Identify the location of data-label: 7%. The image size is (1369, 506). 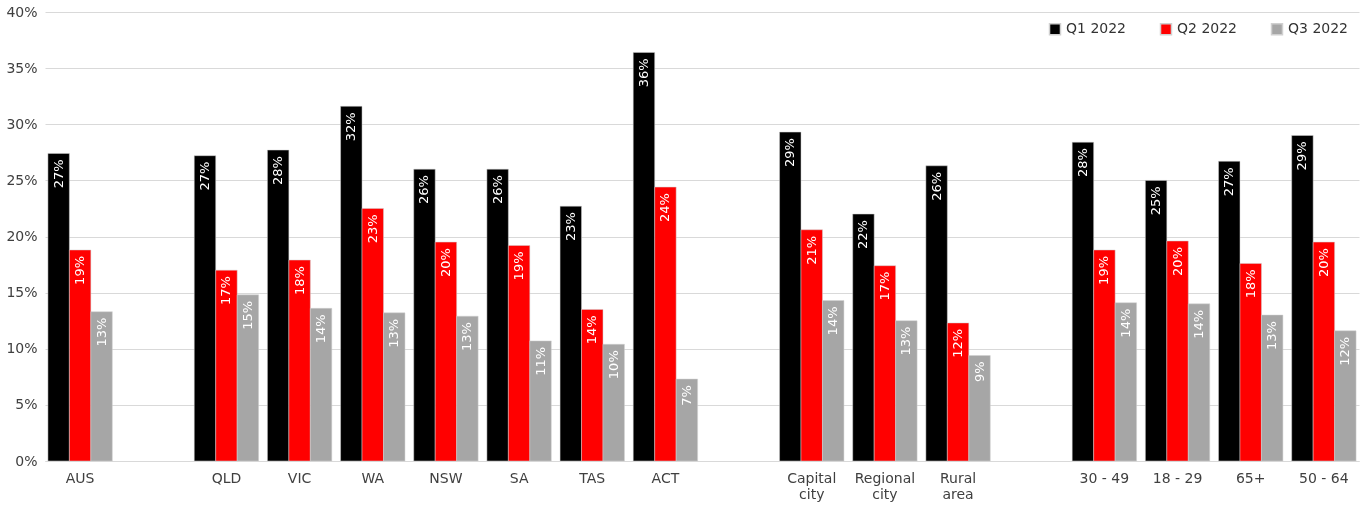
(686, 395).